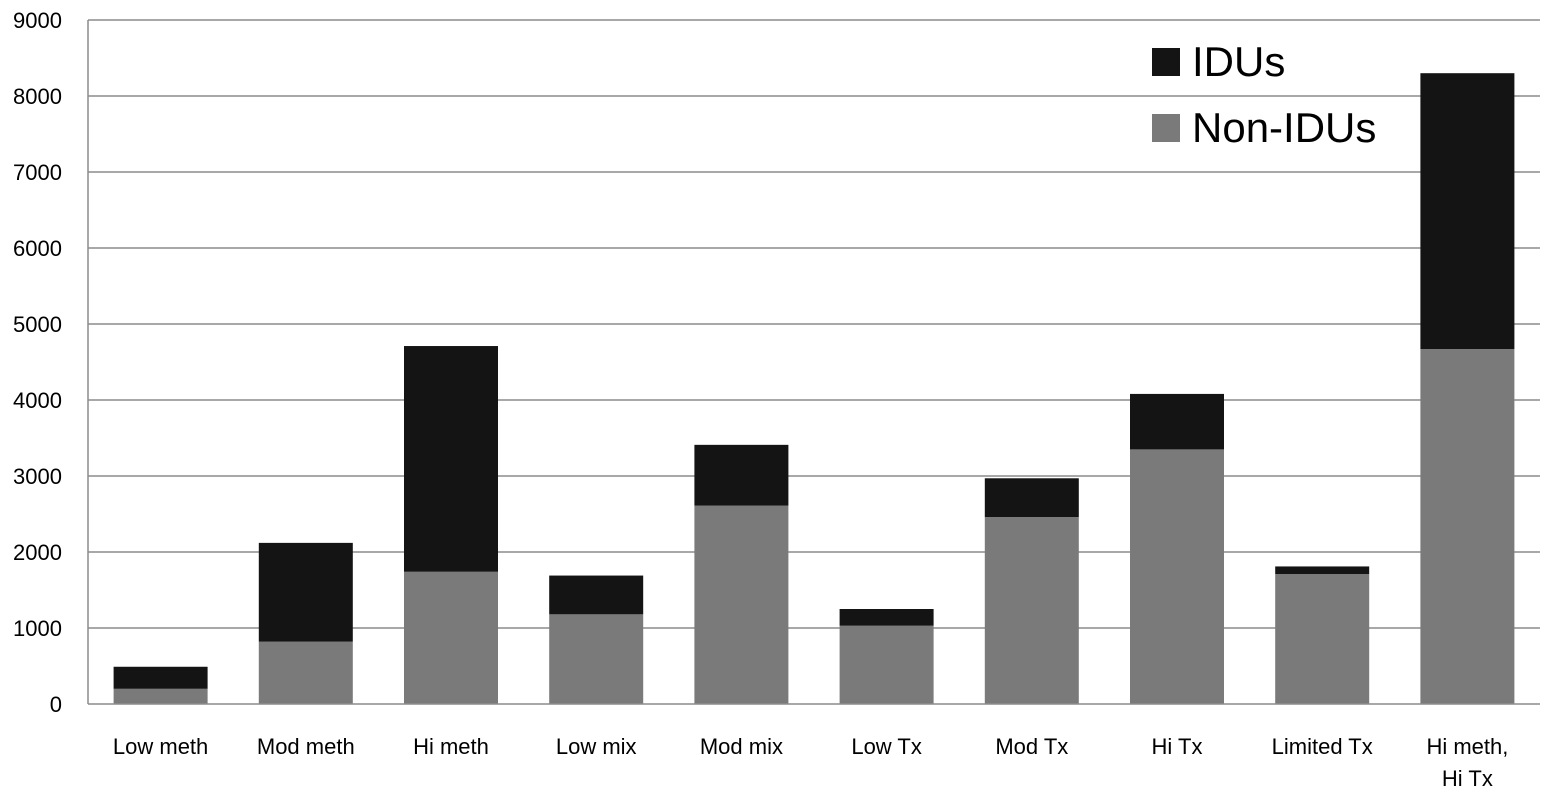  I want to click on x-tick-label: Mod meth, so click(306, 746).